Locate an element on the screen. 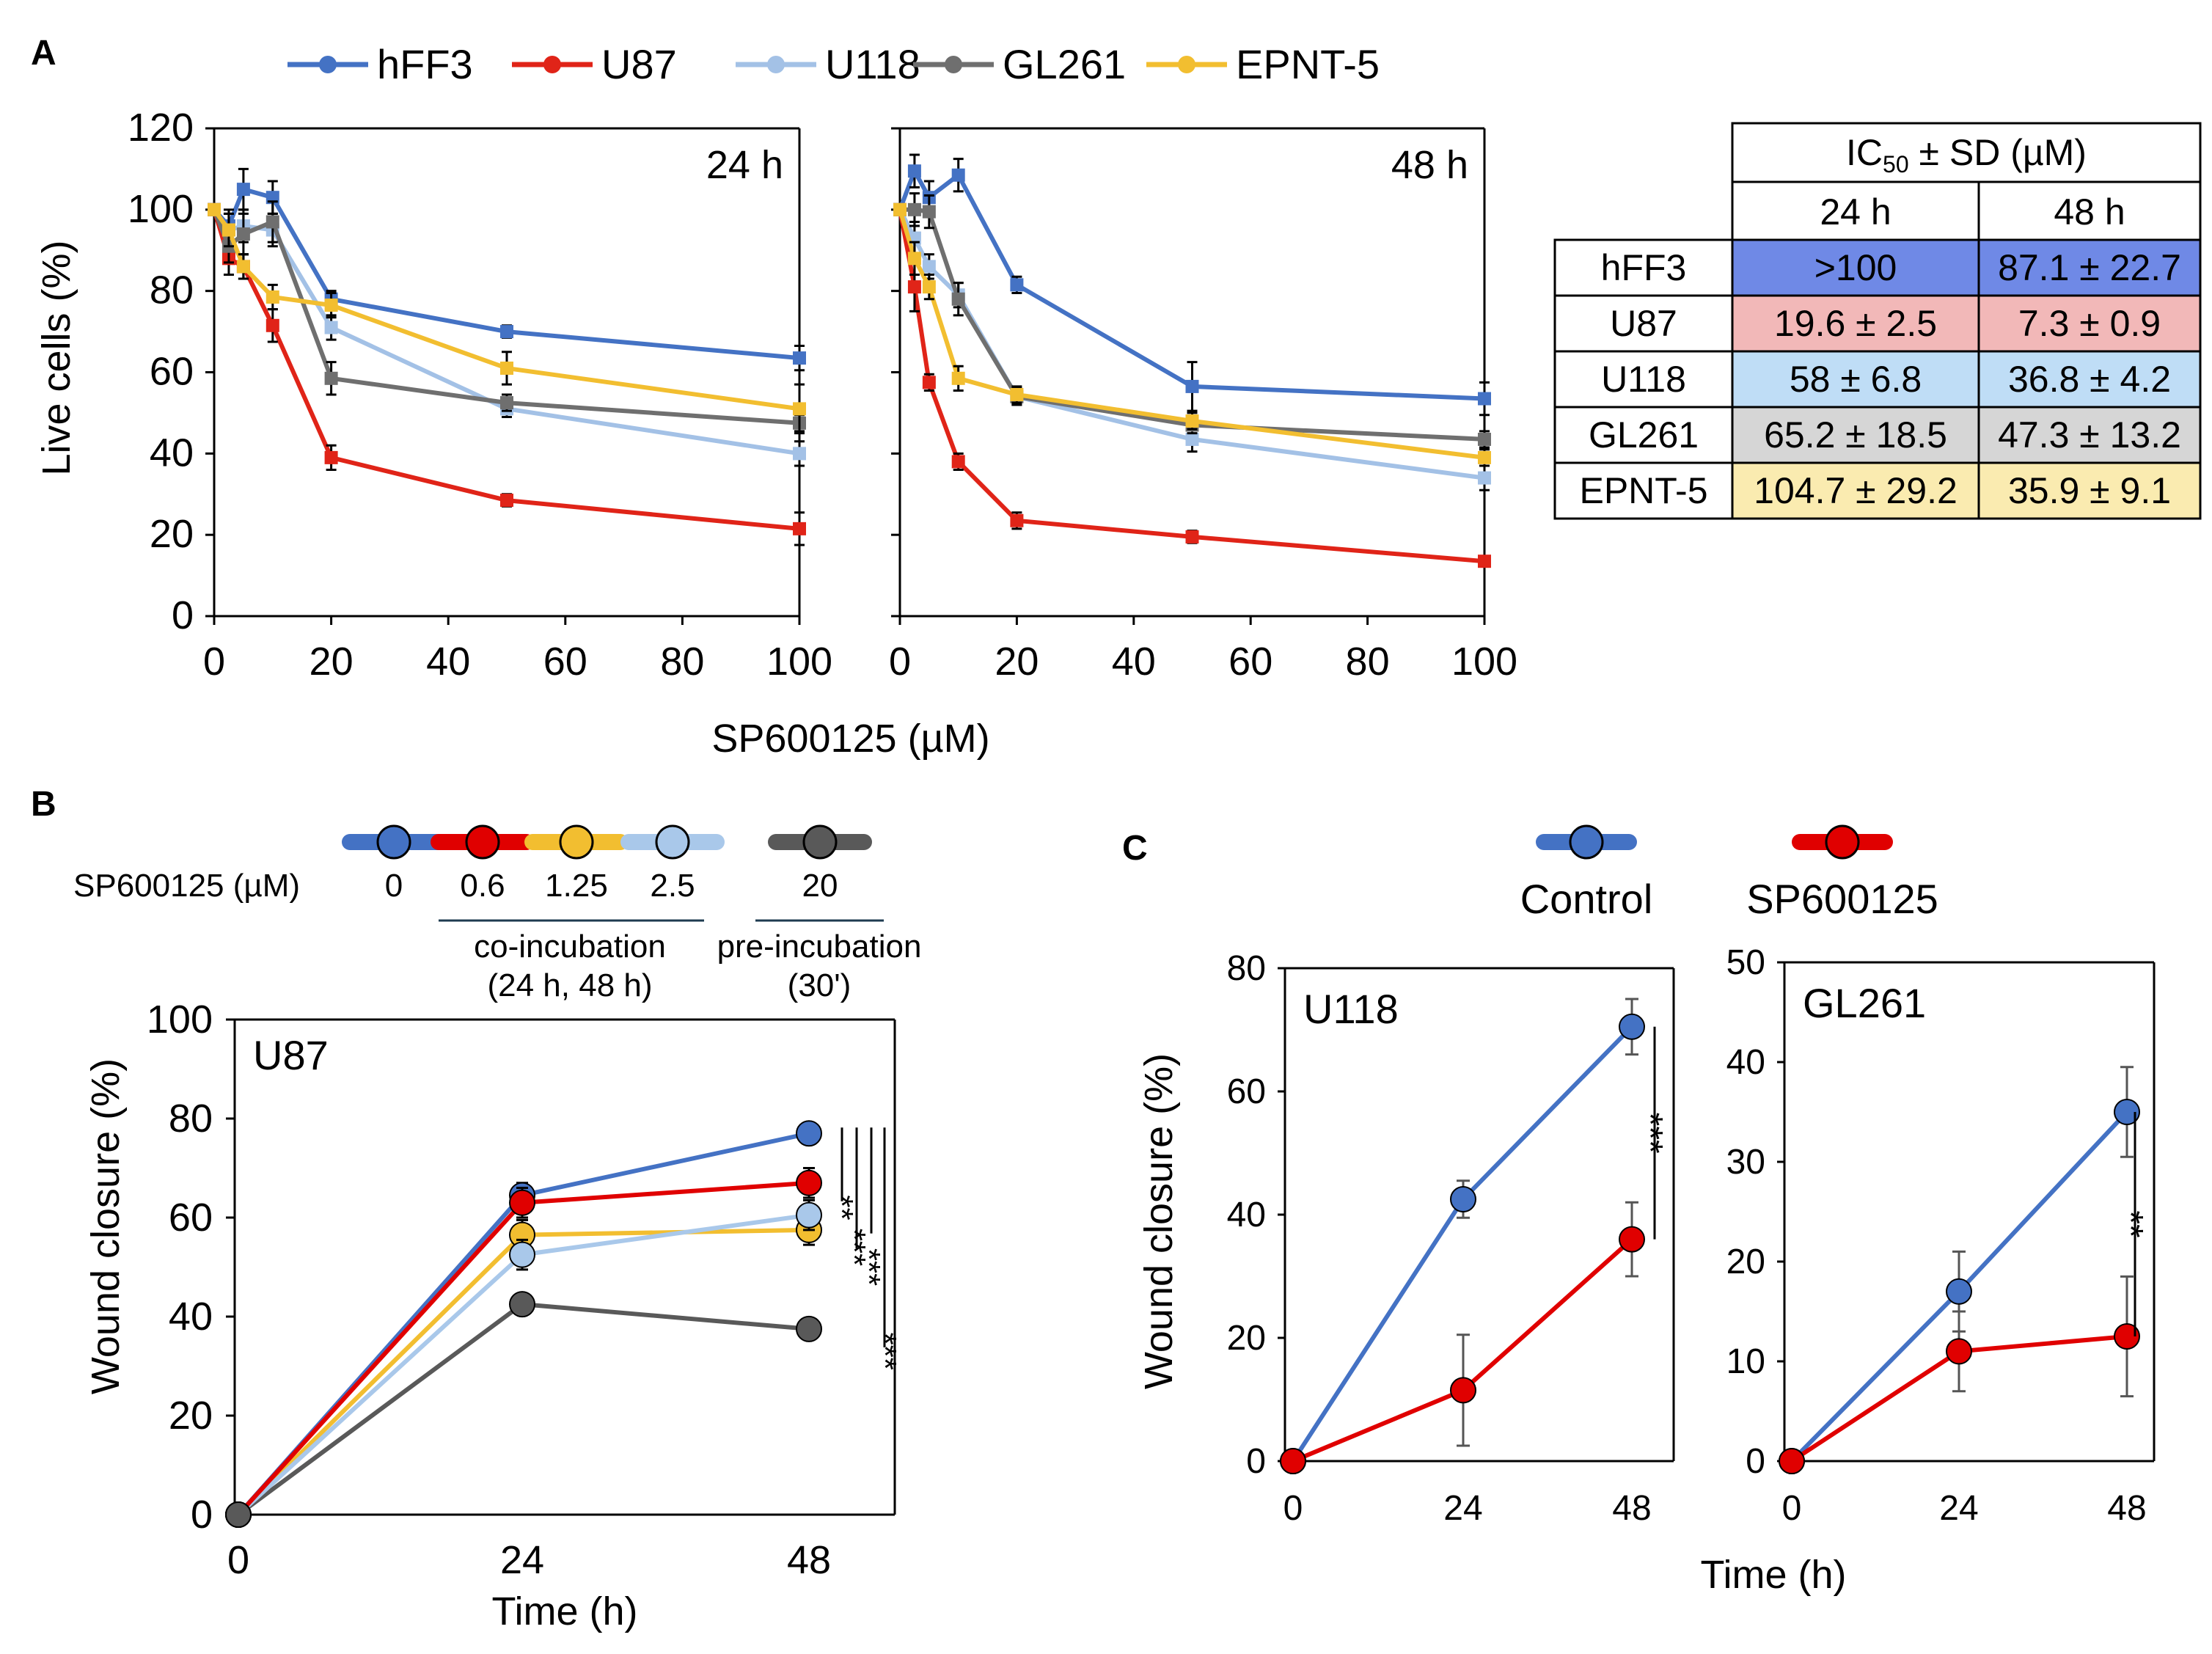 Image resolution: width=2212 pixels, height=1654 pixels. x-tick-label: 20 is located at coordinates (1017, 662).